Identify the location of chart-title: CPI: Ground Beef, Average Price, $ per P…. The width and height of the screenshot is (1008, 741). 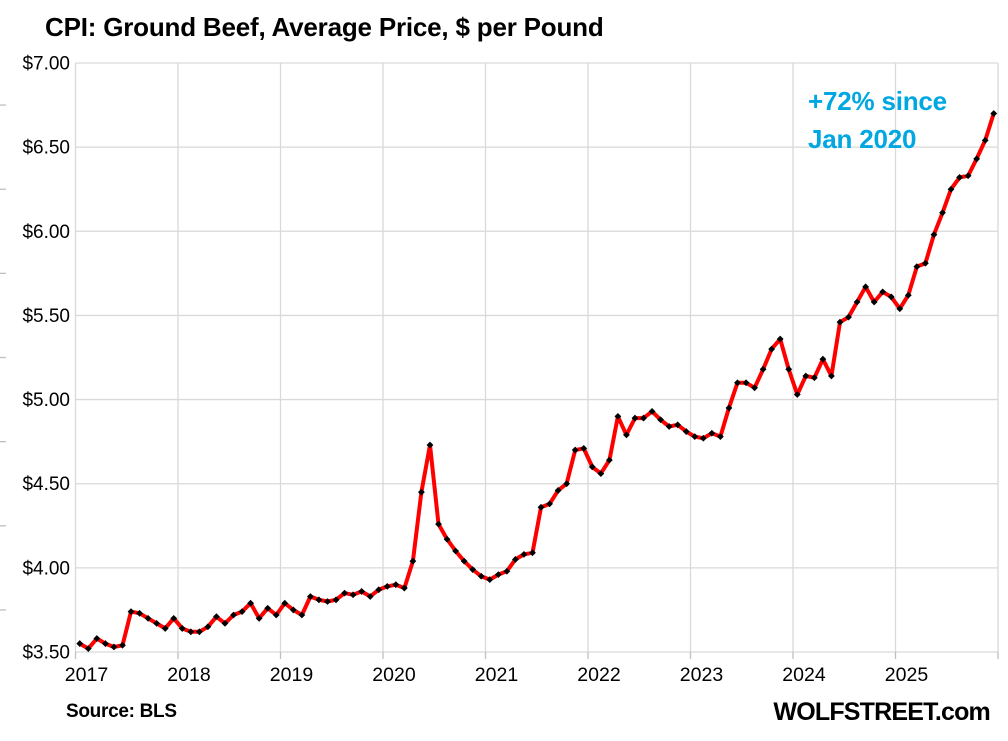
(324, 27).